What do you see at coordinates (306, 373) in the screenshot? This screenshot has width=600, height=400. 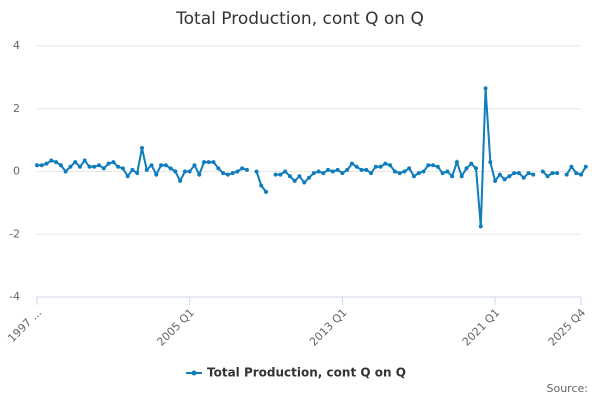 I see `legend-label: Total Production, cont Q on Q` at bounding box center [306, 373].